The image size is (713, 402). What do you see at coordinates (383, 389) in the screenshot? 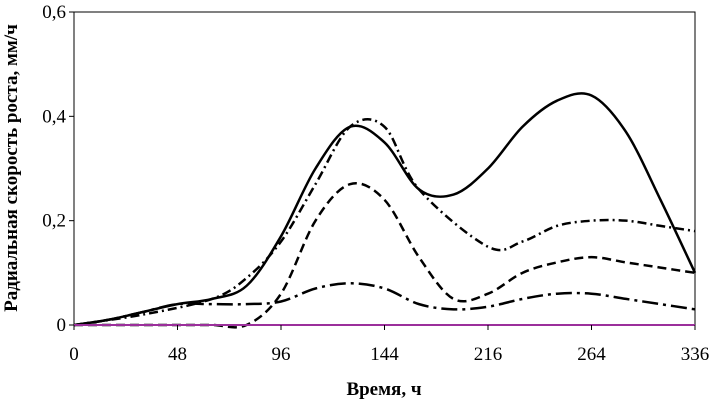
I see `x-axis-title: Время, ч` at bounding box center [383, 389].